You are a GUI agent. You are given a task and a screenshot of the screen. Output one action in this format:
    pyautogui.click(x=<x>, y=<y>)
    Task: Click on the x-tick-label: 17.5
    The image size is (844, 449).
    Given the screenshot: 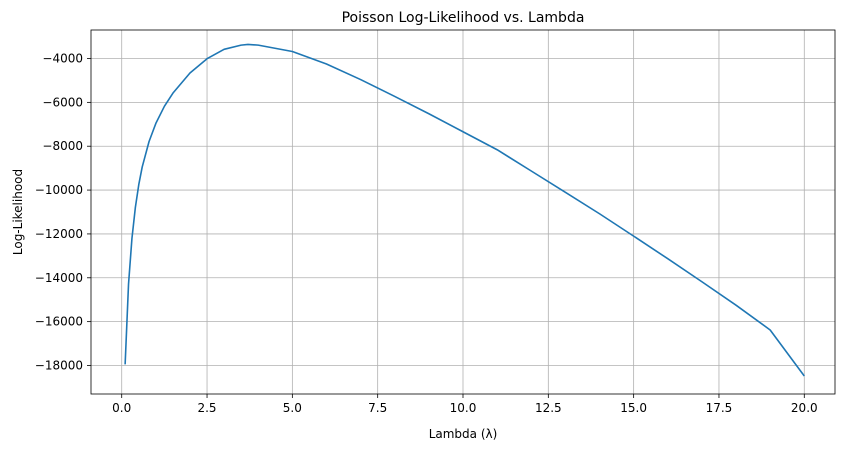 What is the action you would take?
    pyautogui.click(x=719, y=408)
    